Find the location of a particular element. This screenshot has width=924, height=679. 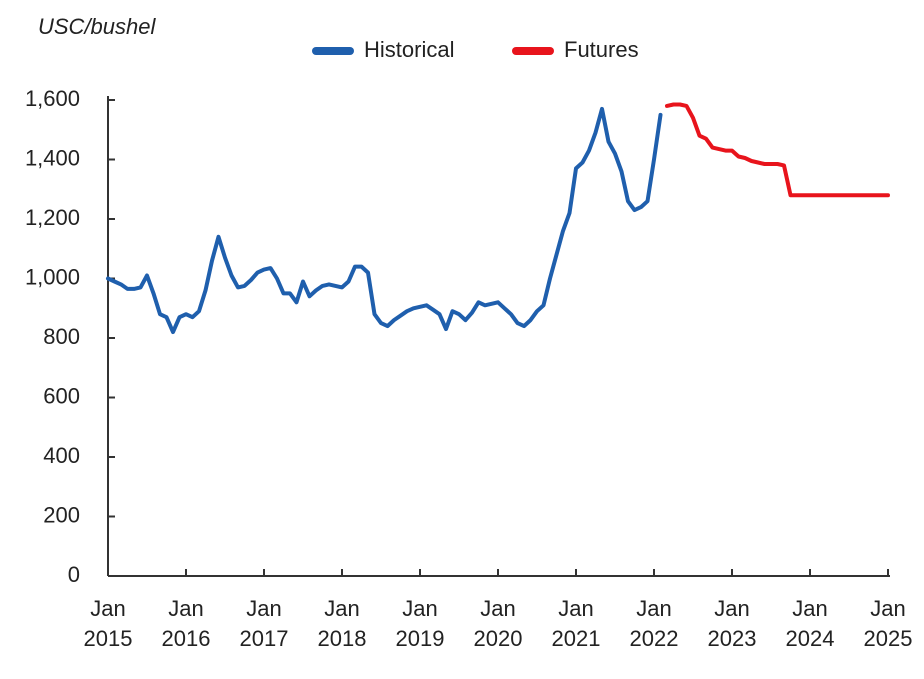

x-tick-label: Jan 2025 is located at coordinates (888, 623).